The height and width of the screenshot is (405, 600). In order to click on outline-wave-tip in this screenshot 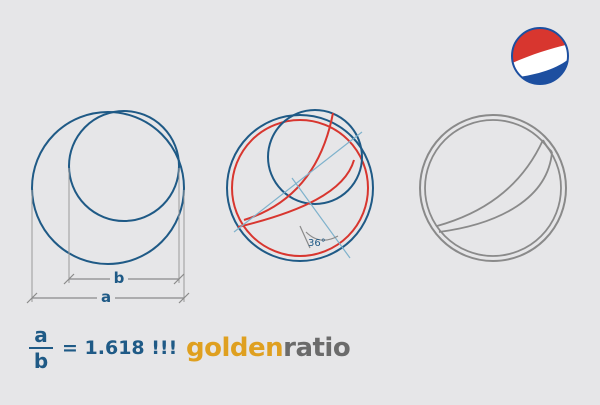, I will do `click(547, 146)`.